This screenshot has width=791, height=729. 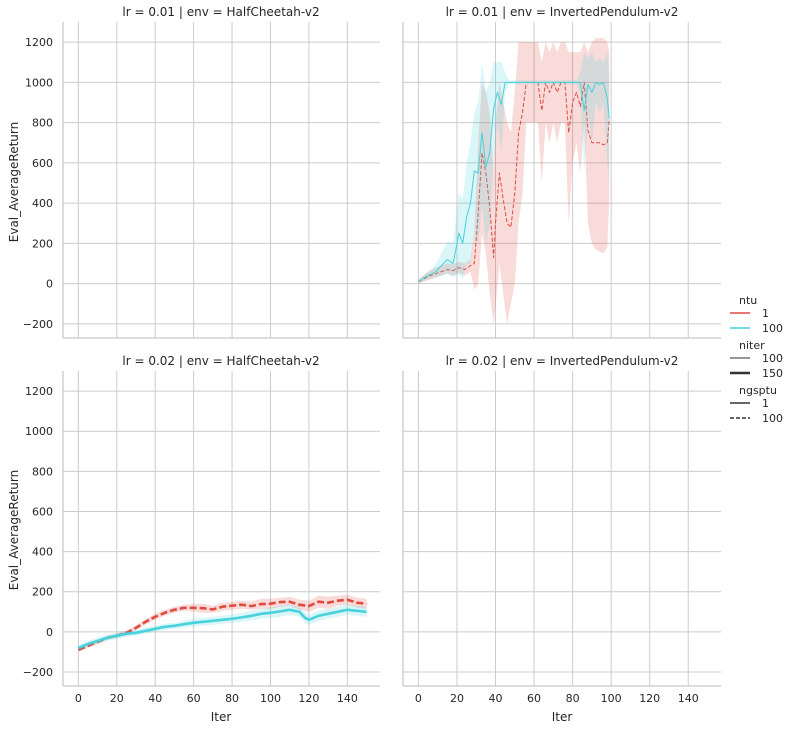 I want to click on legend-group-title: ntu, so click(x=748, y=300).